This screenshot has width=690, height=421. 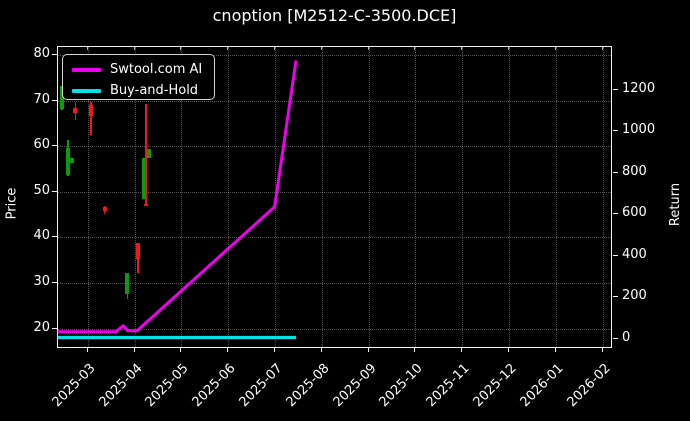 I want to click on y-tick-label-left: 60, so click(x=41, y=145).